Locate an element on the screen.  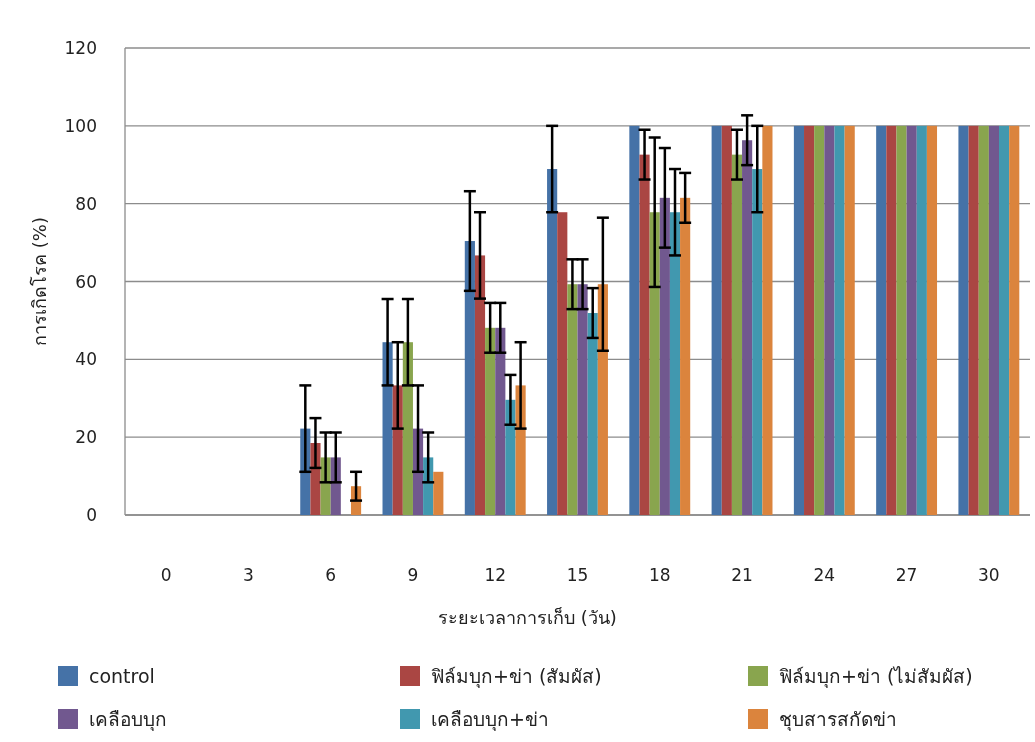
x-tick-label: 30 is located at coordinates (989, 575).